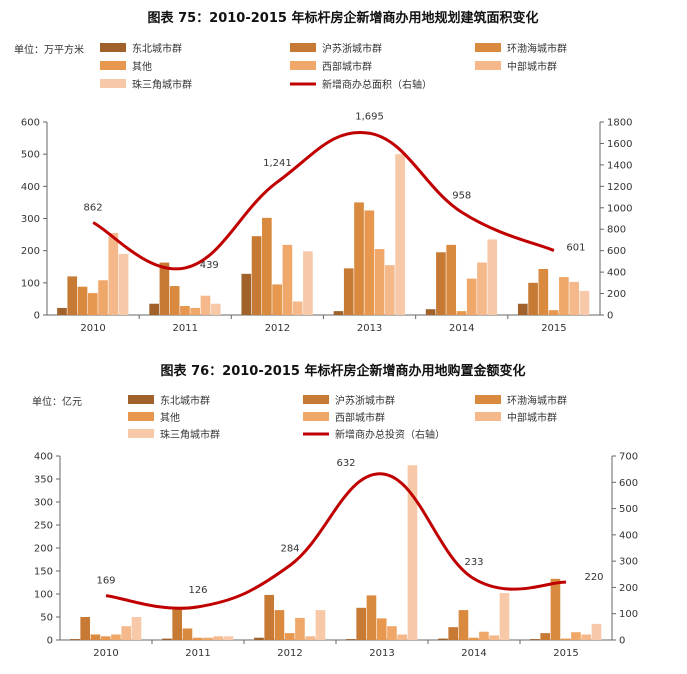 Image resolution: width=687 pixels, height=674 pixels. What do you see at coordinates (473, 562) in the screenshot?
I see `chart2-line-data-label: 233` at bounding box center [473, 562].